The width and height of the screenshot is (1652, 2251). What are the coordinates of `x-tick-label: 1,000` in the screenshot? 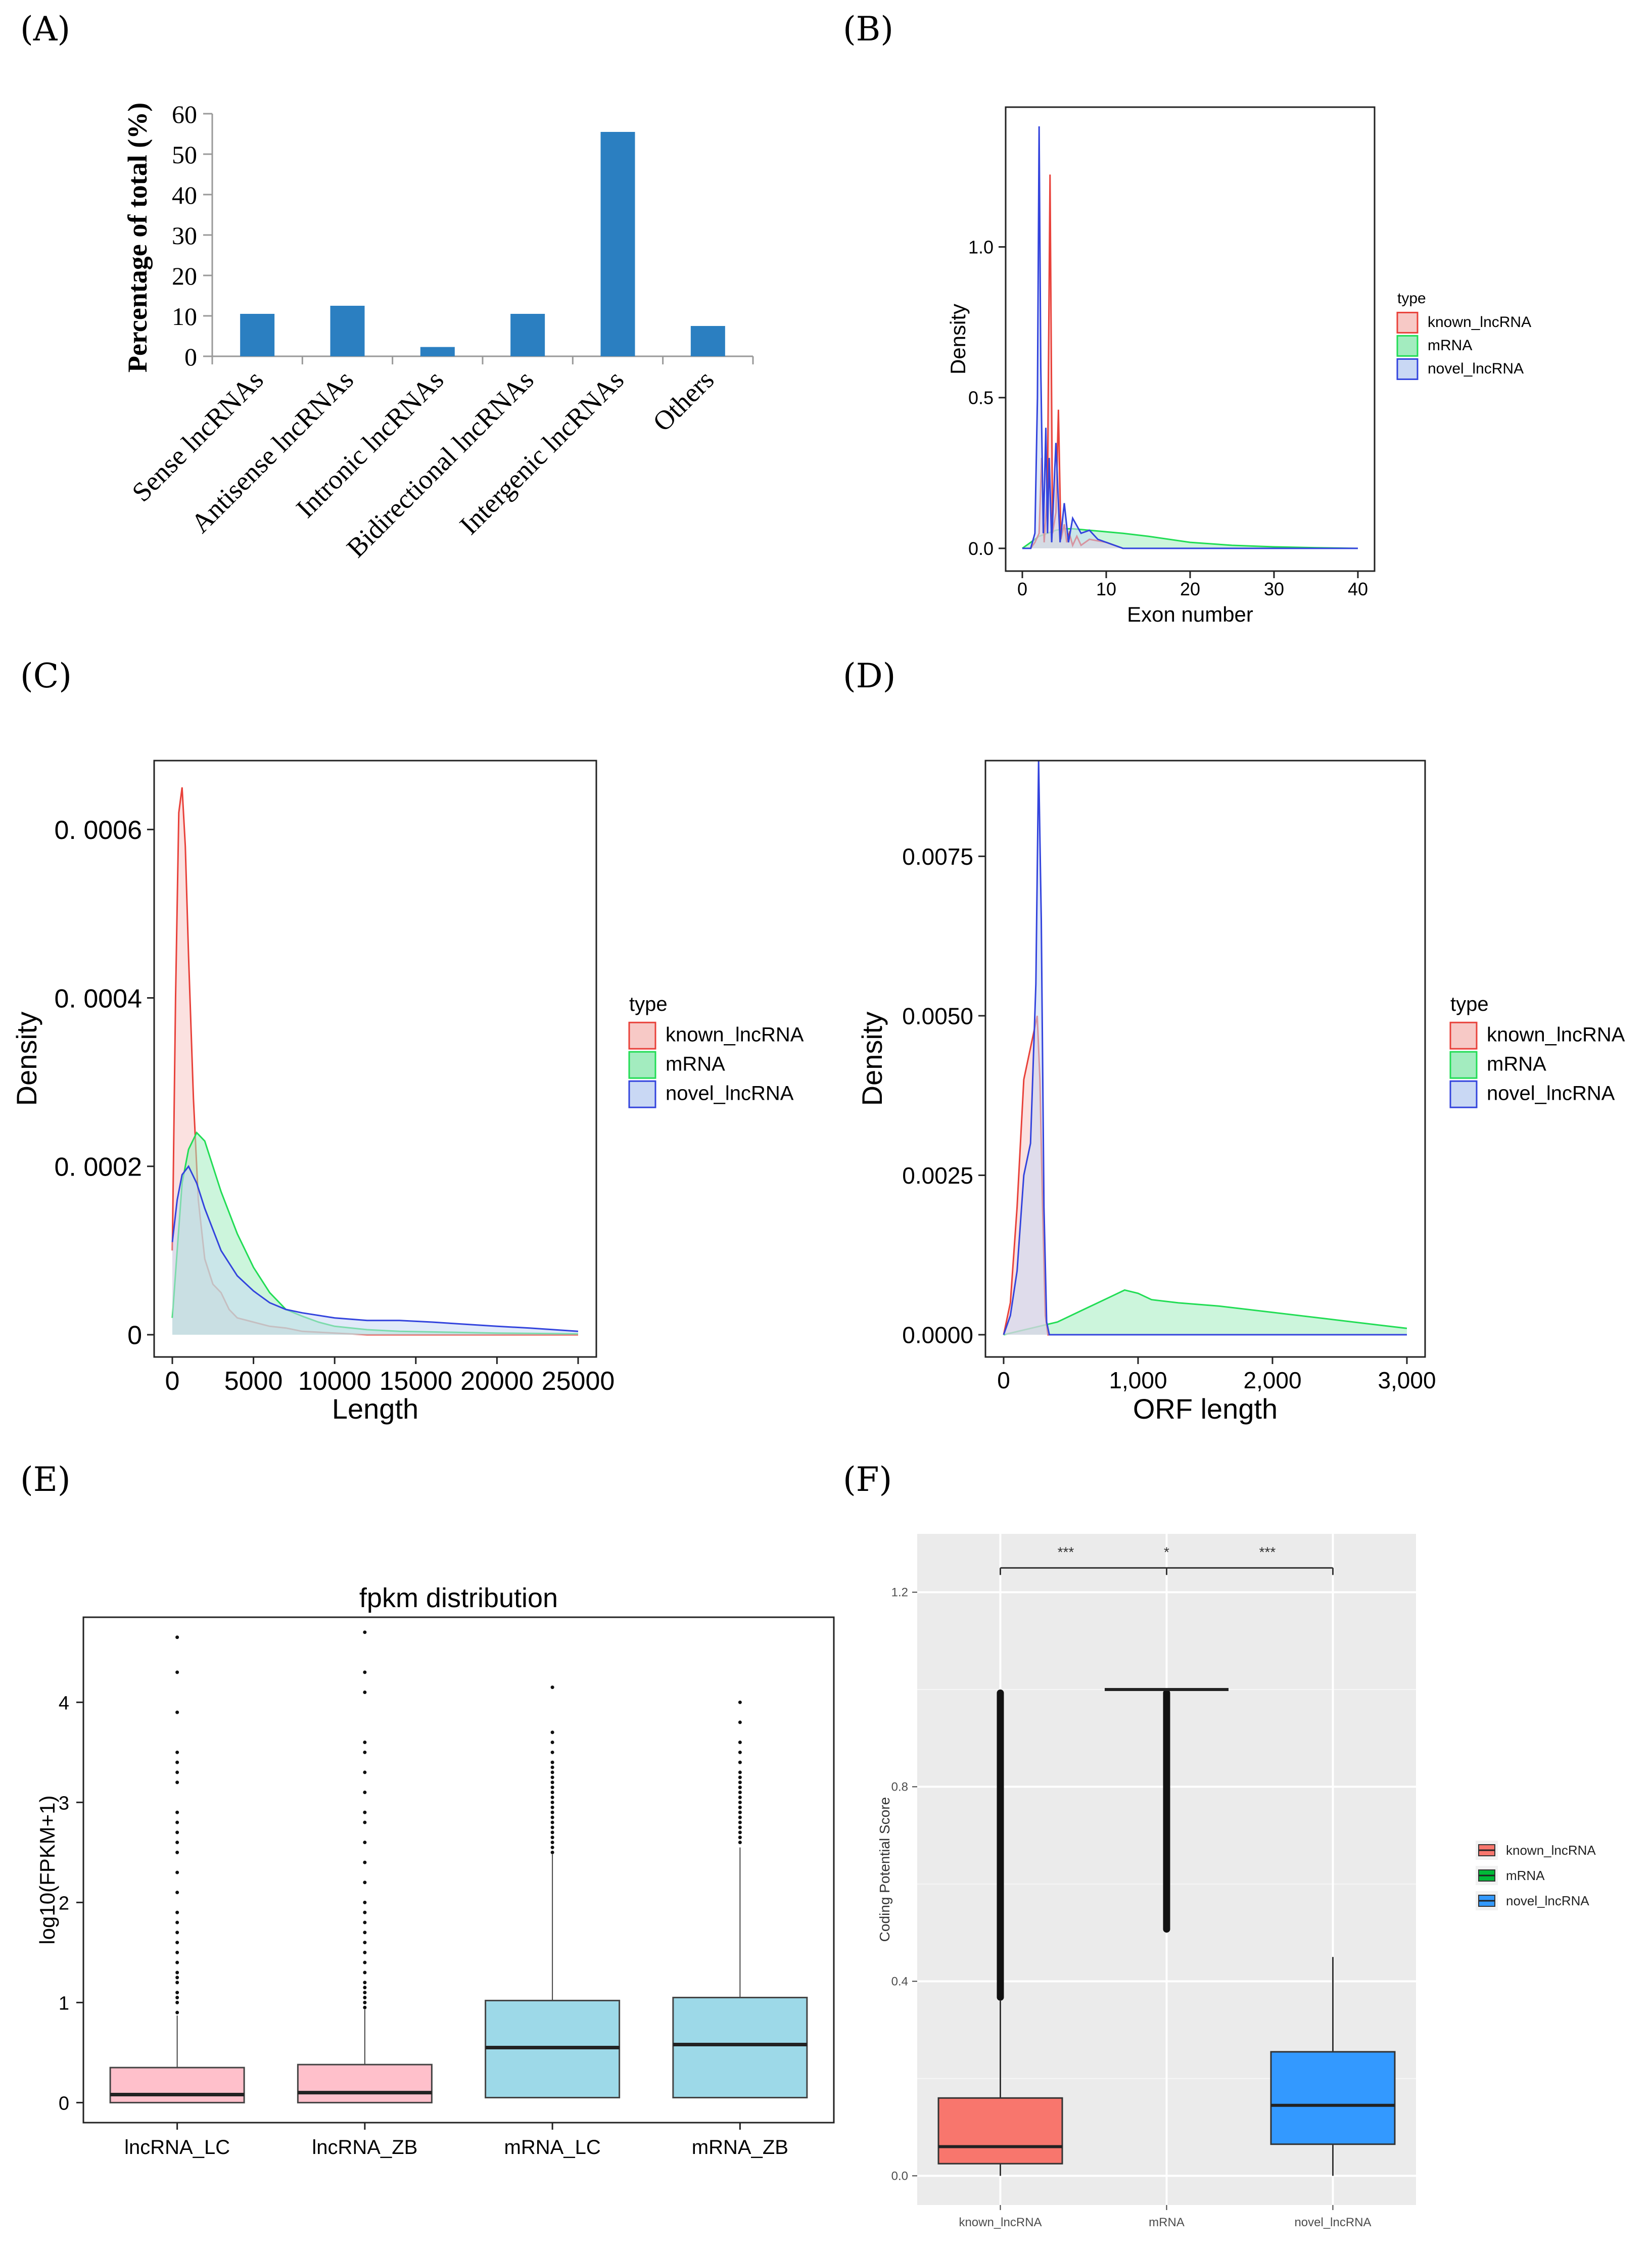 It's located at (1138, 1380).